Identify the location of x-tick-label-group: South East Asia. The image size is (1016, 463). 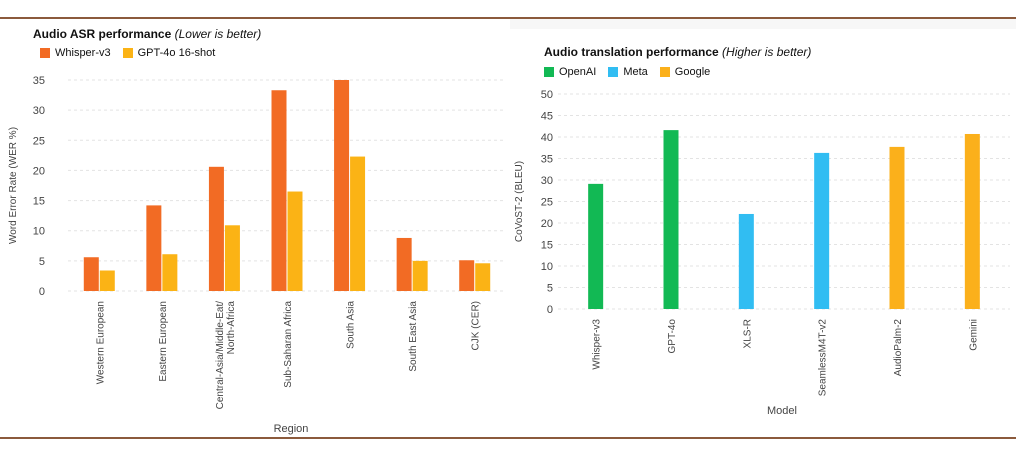
(413, 336).